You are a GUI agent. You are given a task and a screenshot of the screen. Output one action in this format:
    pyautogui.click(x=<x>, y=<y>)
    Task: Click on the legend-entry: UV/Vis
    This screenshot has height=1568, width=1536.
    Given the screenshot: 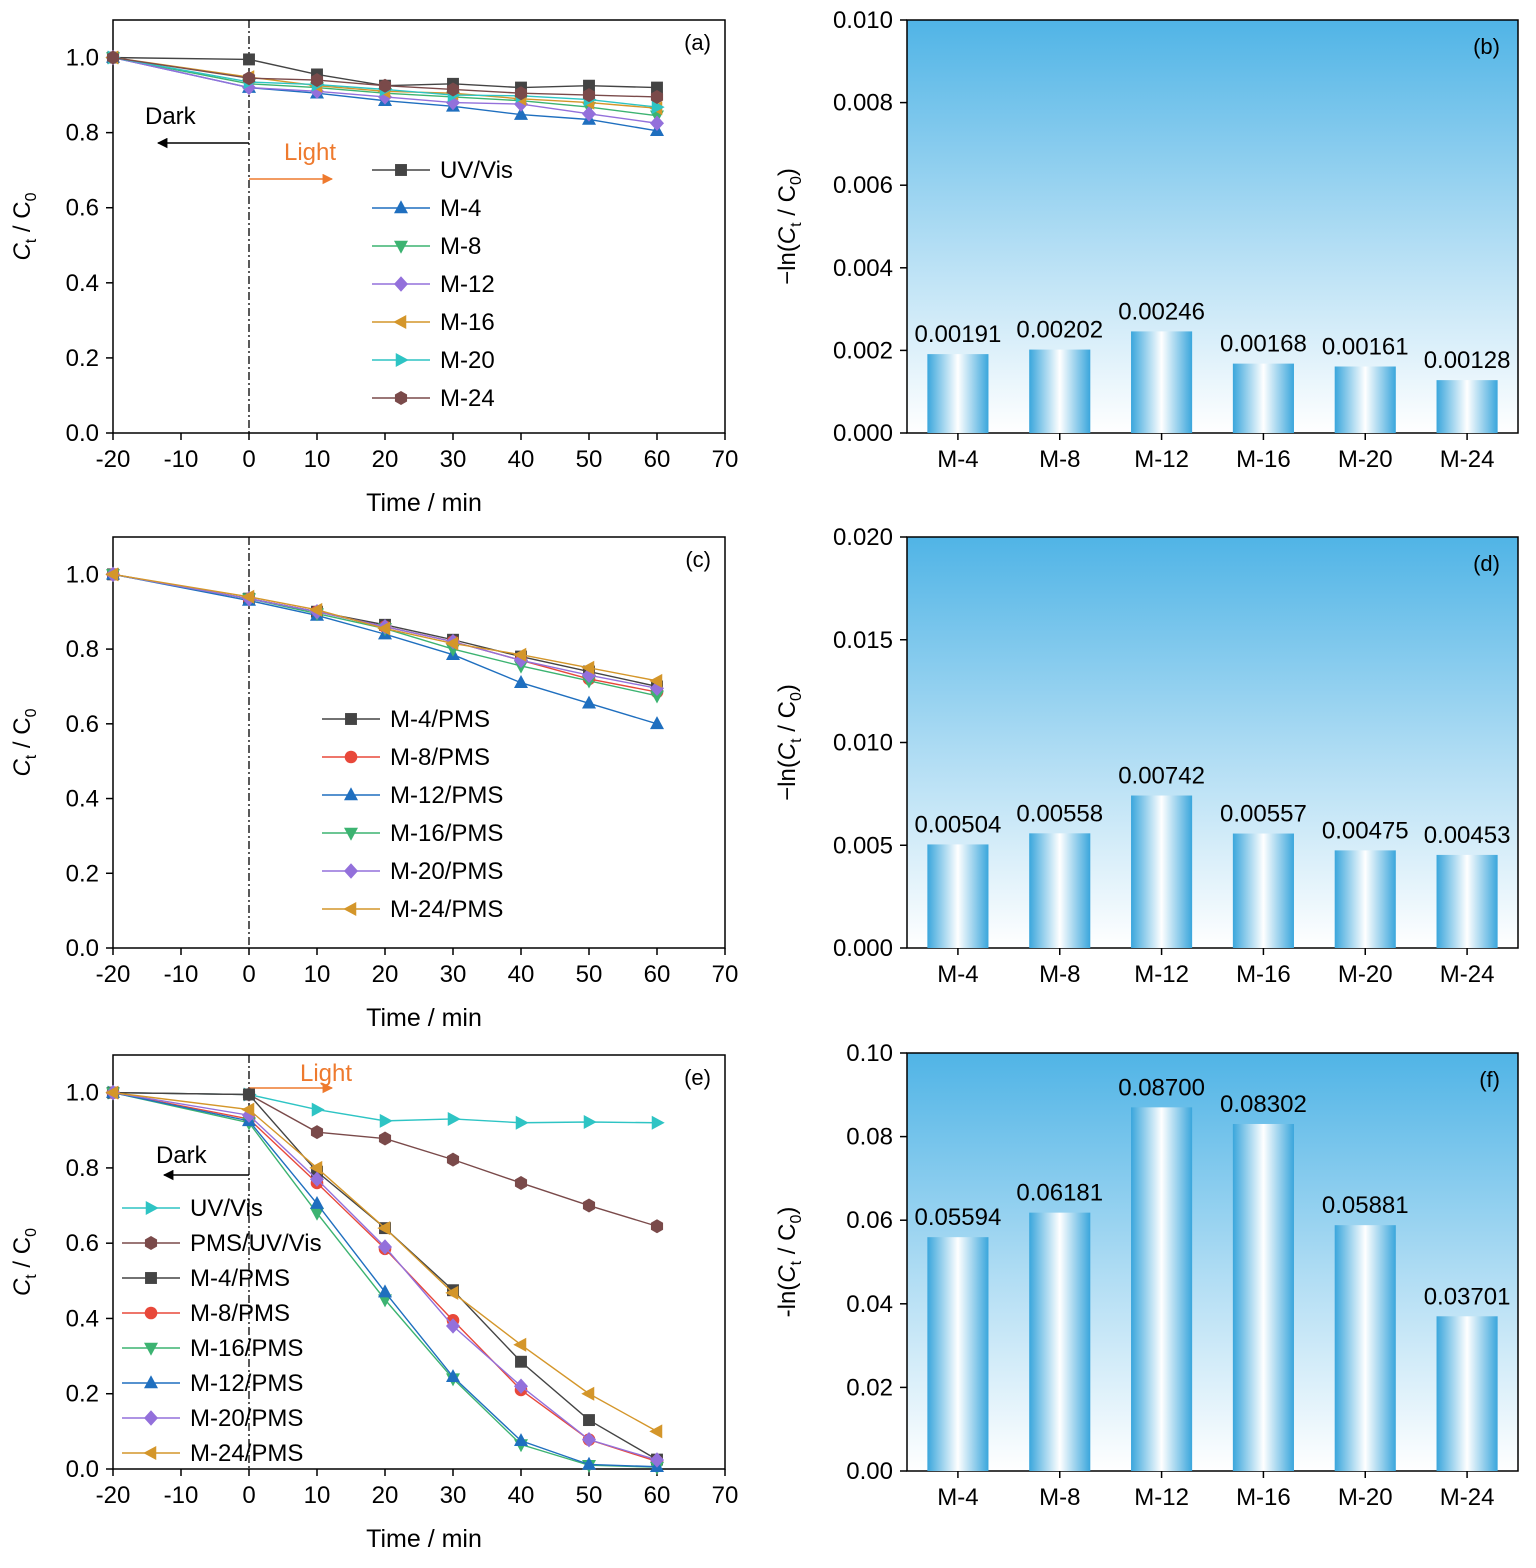 What is the action you would take?
    pyautogui.click(x=226, y=1208)
    